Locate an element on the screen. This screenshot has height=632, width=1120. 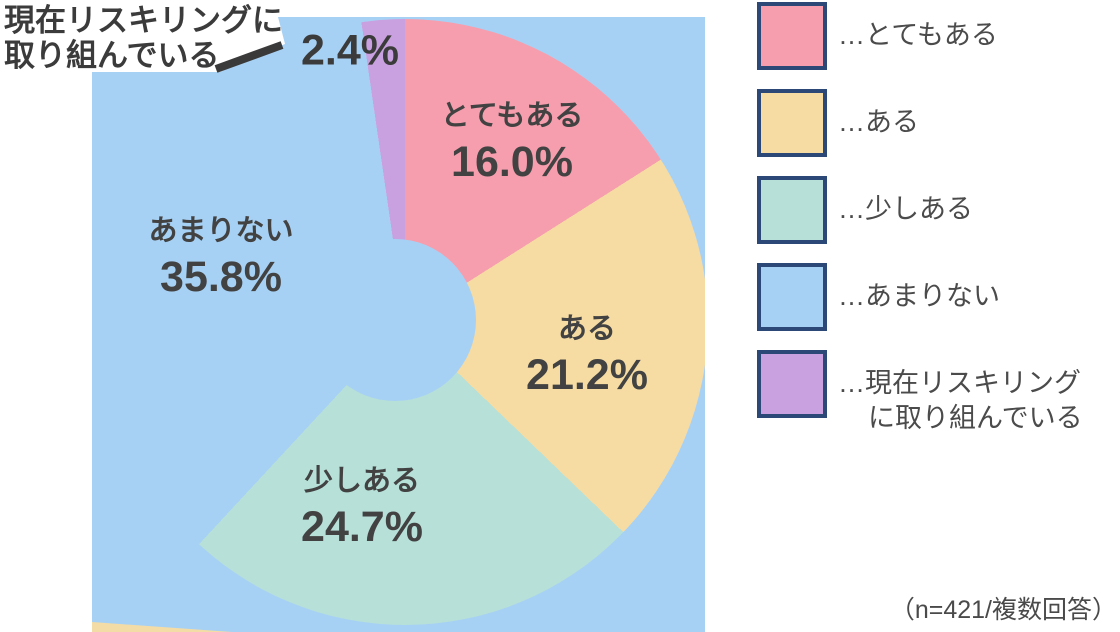
legend-label: …あまりない is located at coordinates (919, 296).